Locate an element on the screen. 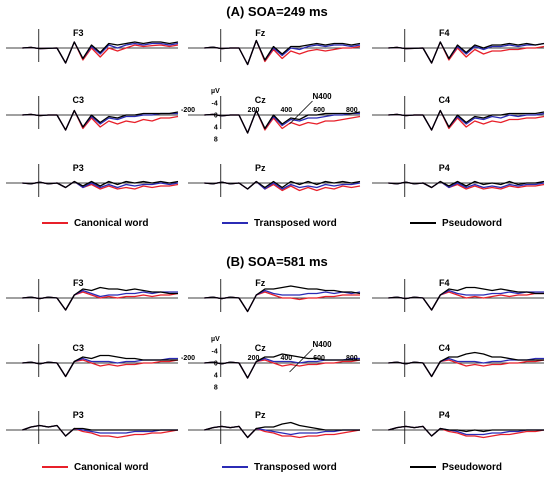  series-transposed-c3 is located at coordinates (100, 367).